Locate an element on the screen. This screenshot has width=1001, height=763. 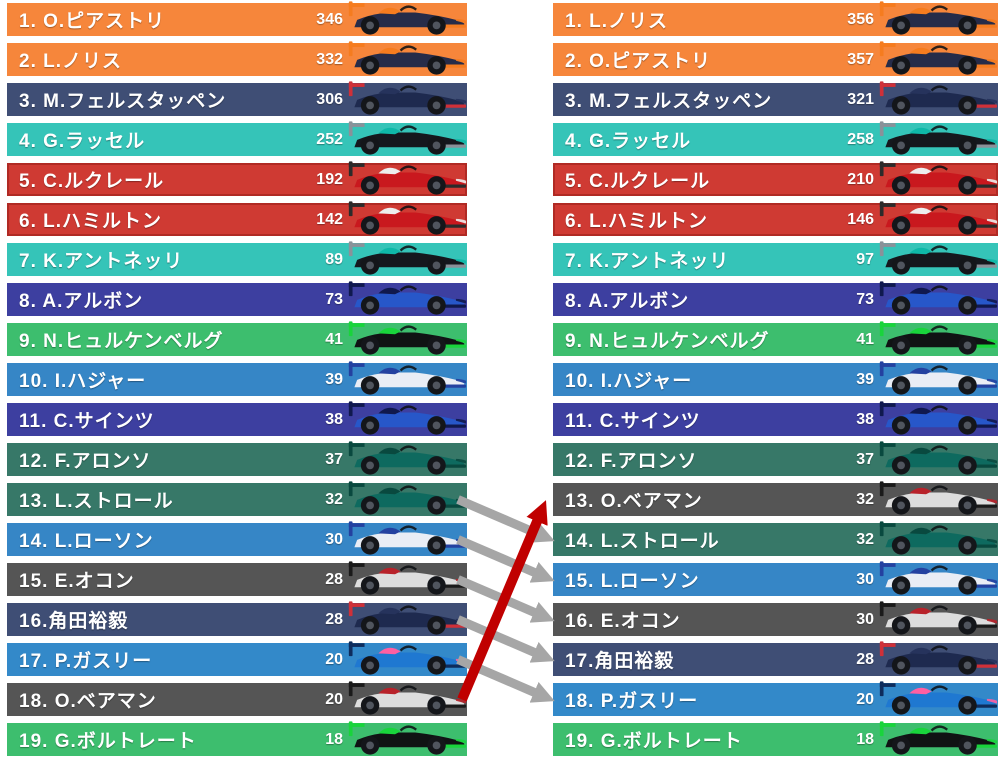
driver-rank-name-label: 19. G.ボルトレート is located at coordinates (108, 741).